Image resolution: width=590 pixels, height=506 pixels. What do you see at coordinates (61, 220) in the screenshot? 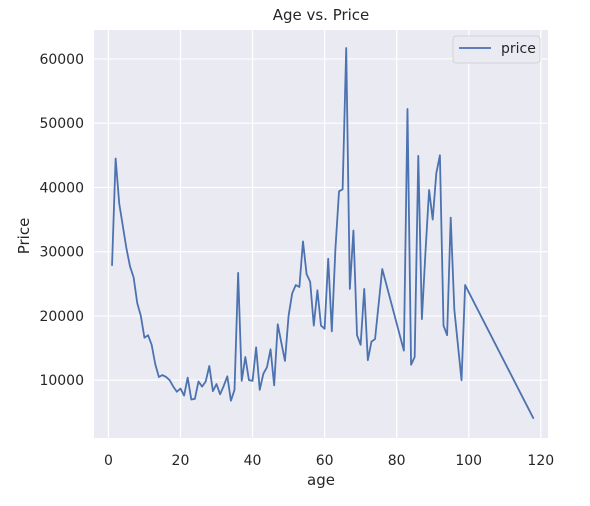
I see `y-tick-labels: 10000 20000 30000 40000 50000 60000` at bounding box center [61, 220].